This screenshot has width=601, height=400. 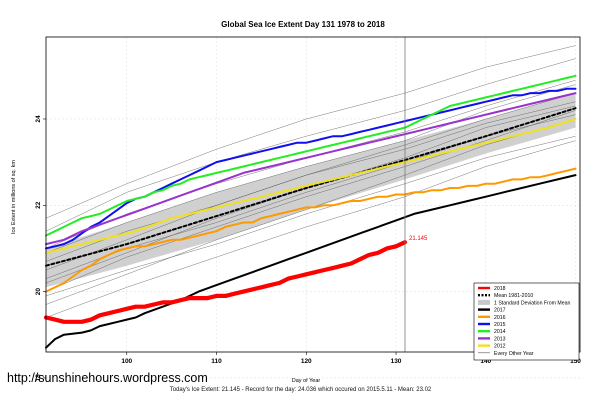 I want to click on legend-label: Every Other Year, so click(x=514, y=354).